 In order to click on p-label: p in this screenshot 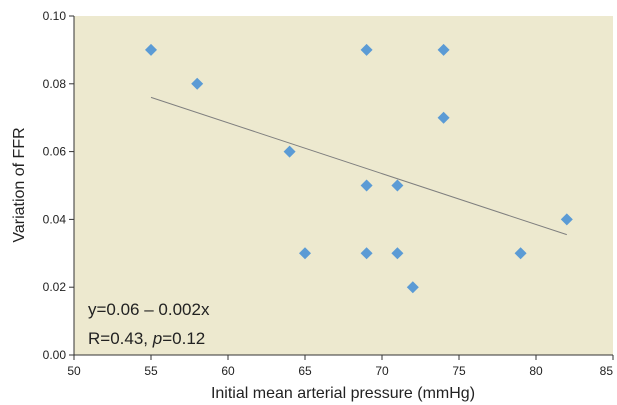, I will do `click(157, 338)`.